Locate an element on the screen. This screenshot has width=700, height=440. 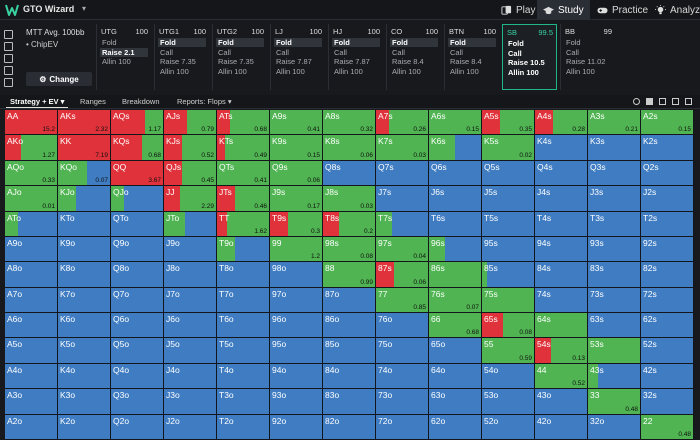
hand-cell: J2o is located at coordinates (190, 427).